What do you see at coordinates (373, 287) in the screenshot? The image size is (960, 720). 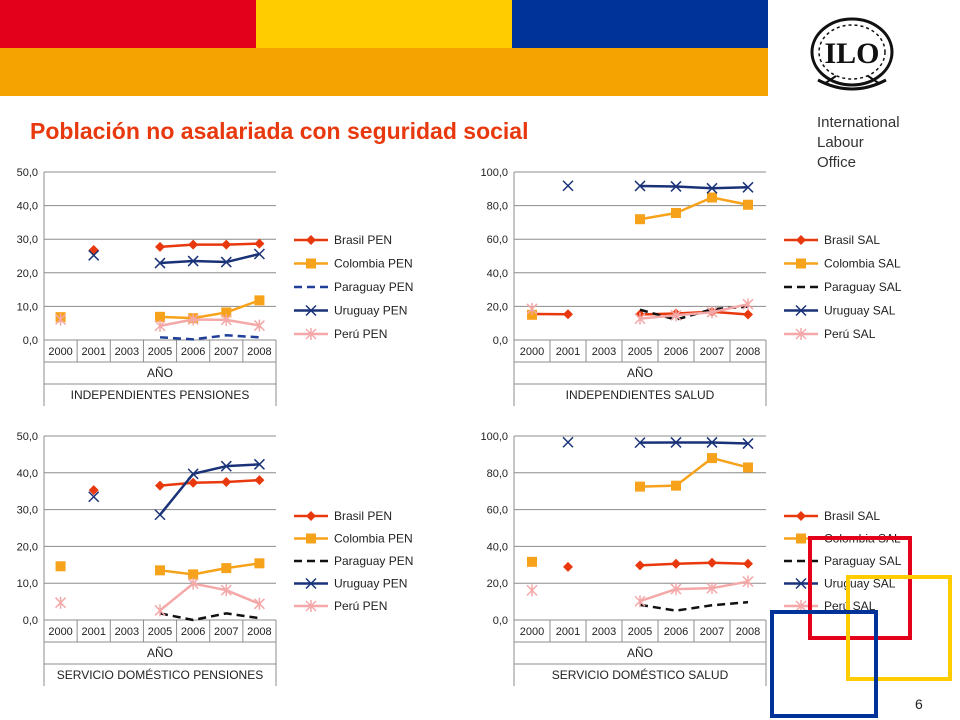 I see `legend-label: Paraguay PEN` at bounding box center [373, 287].